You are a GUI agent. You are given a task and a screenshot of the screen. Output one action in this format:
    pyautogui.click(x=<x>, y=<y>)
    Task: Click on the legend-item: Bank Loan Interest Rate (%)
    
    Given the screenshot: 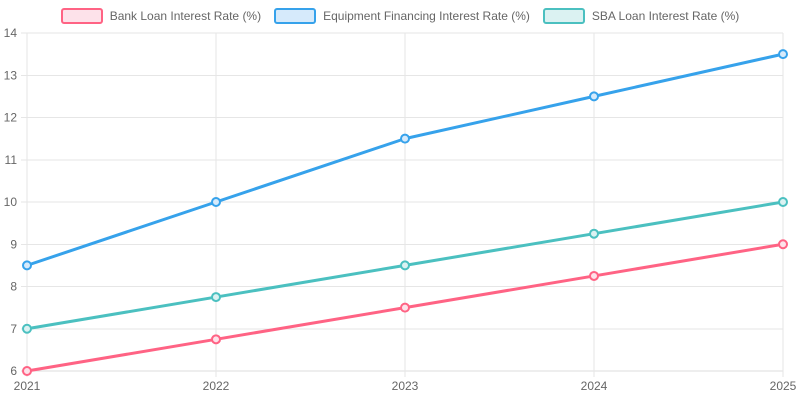 What is the action you would take?
    pyautogui.click(x=161, y=16)
    